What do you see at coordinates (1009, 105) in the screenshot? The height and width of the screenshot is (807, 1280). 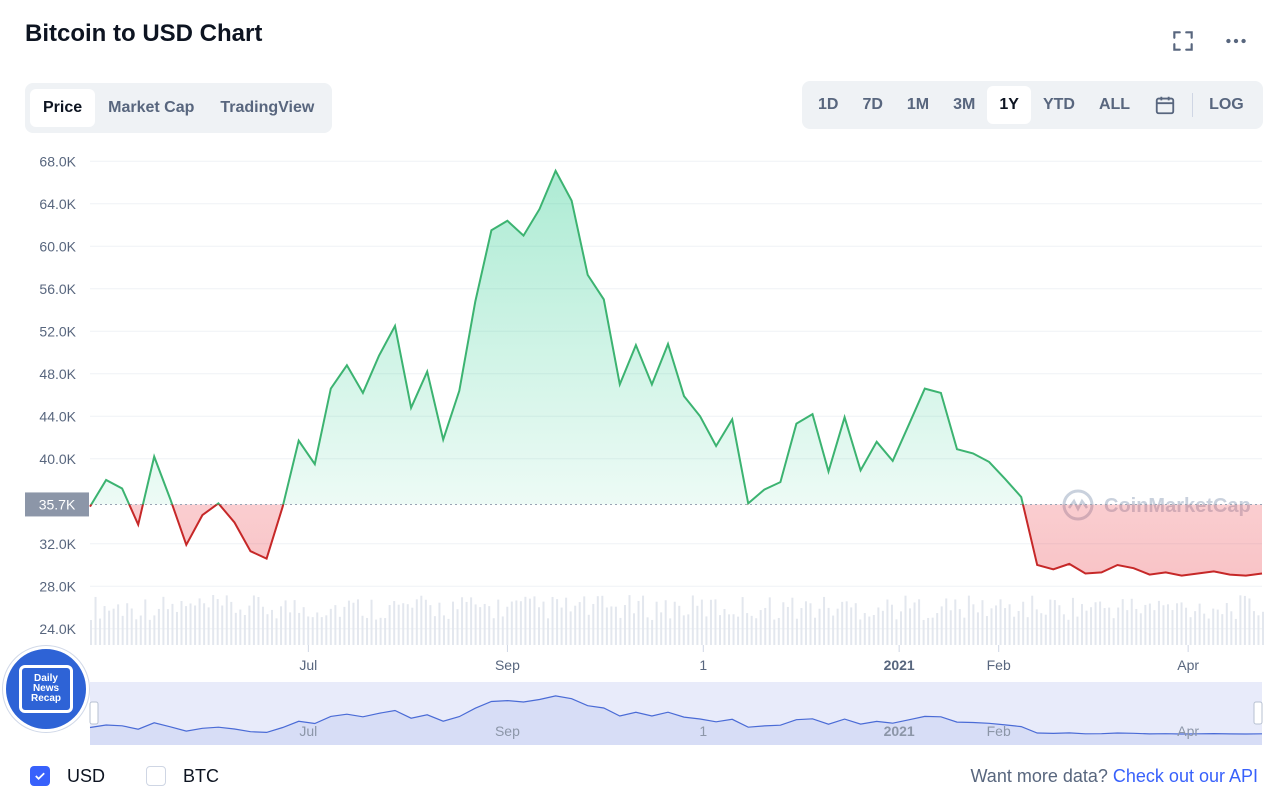 I see `range-1y-button: 1Y` at bounding box center [1009, 105].